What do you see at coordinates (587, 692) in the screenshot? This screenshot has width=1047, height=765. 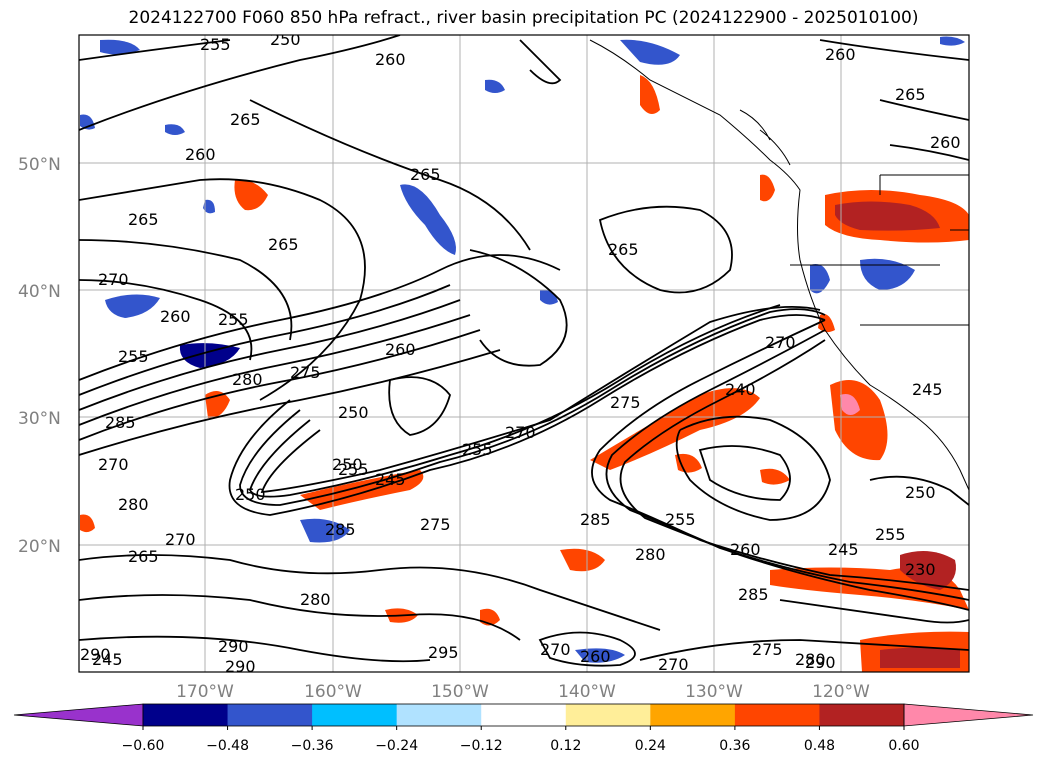 I see `lon-label: 140°W` at bounding box center [587, 692].